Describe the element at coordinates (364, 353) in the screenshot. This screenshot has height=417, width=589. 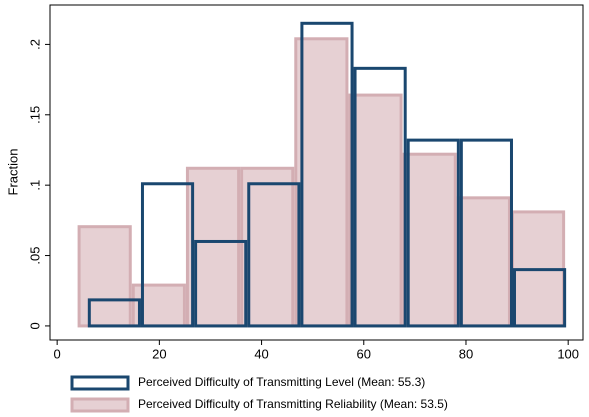
I see `x-tick-label: 60` at that location.